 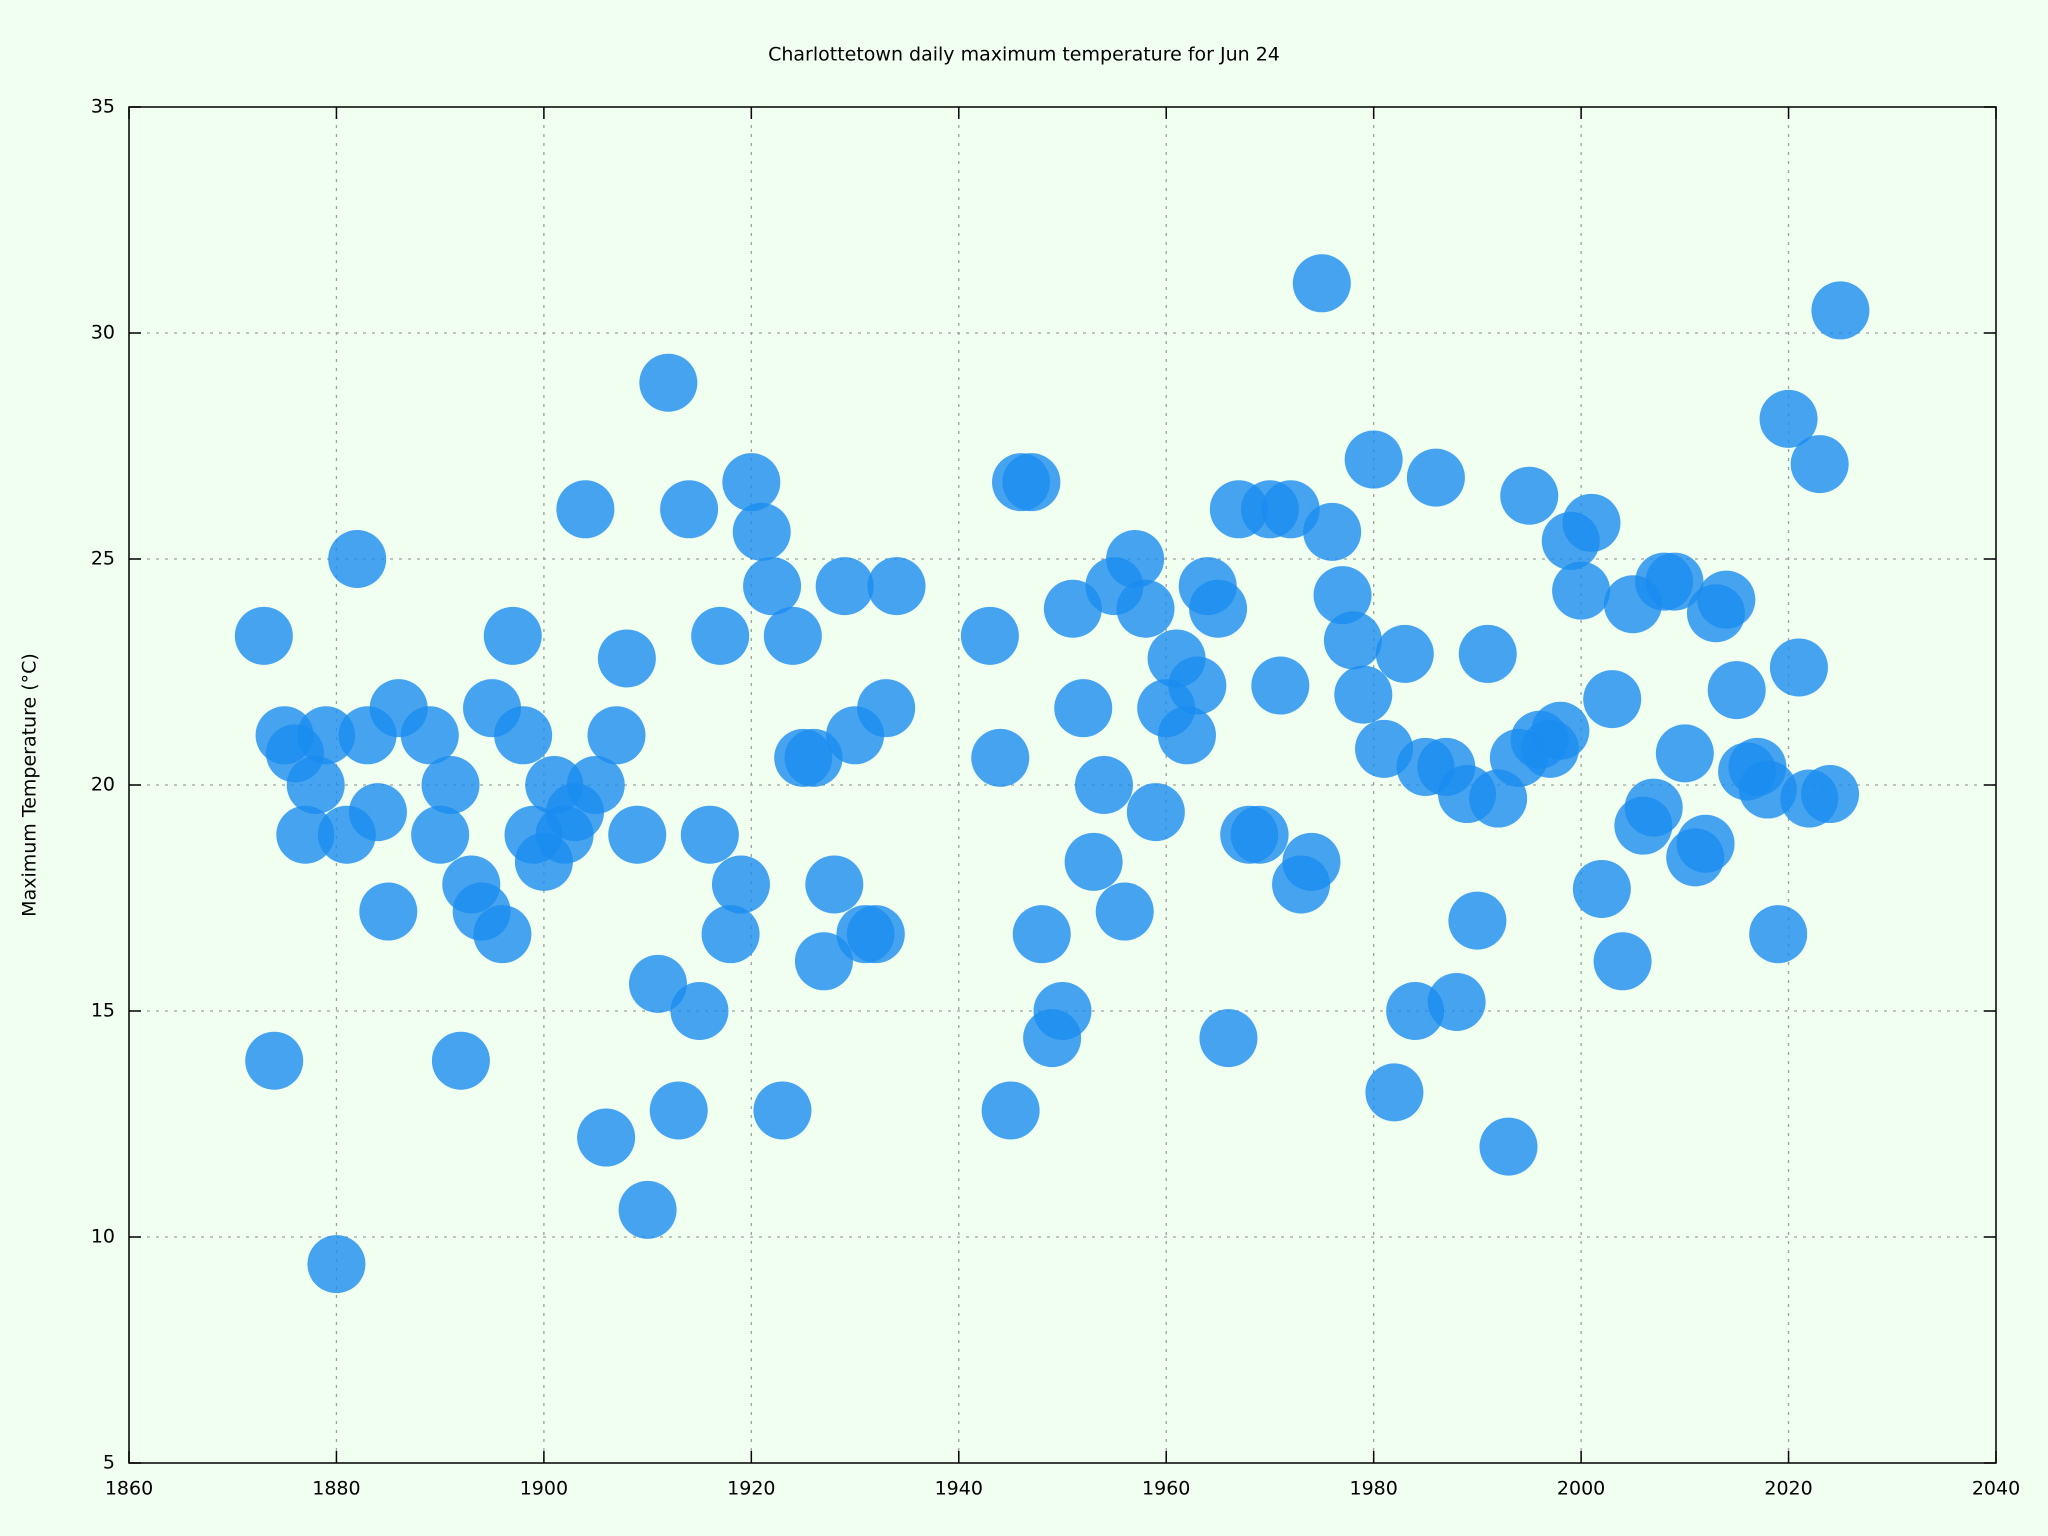 What do you see at coordinates (959, 1489) in the screenshot?
I see `x-tick-label: 1940` at bounding box center [959, 1489].